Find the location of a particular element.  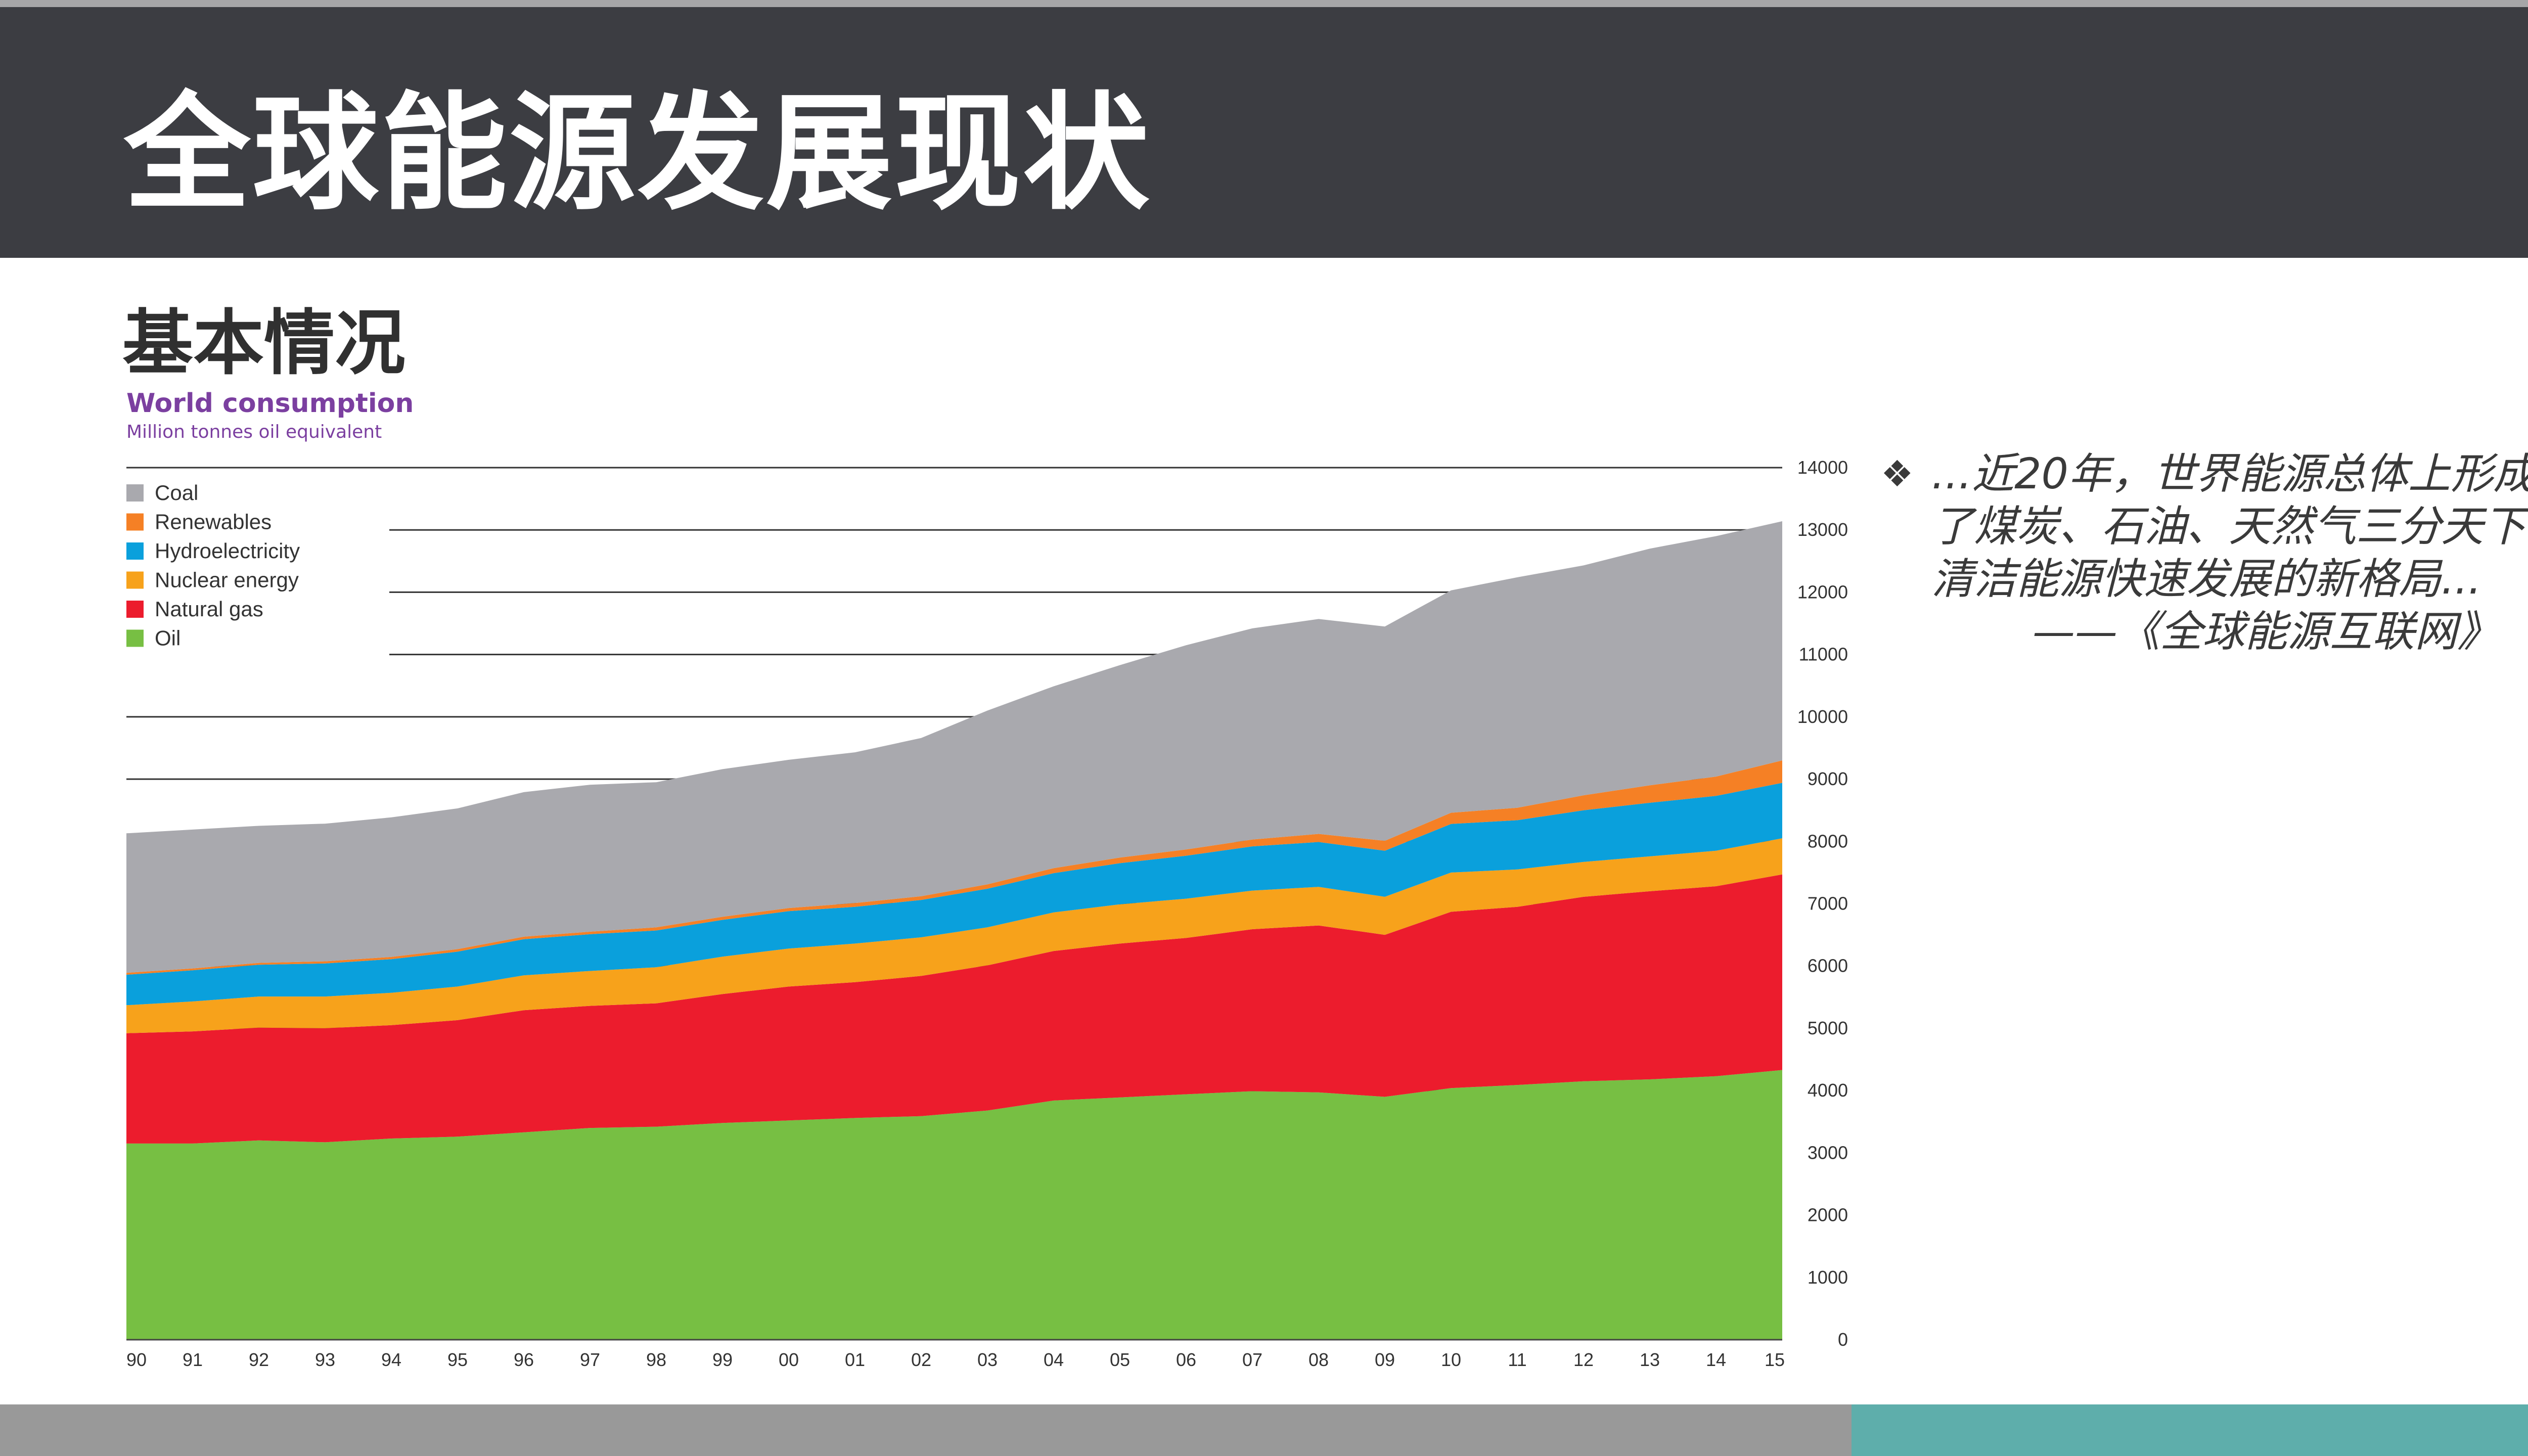

x-tick-label: 01 is located at coordinates (855, 1359).